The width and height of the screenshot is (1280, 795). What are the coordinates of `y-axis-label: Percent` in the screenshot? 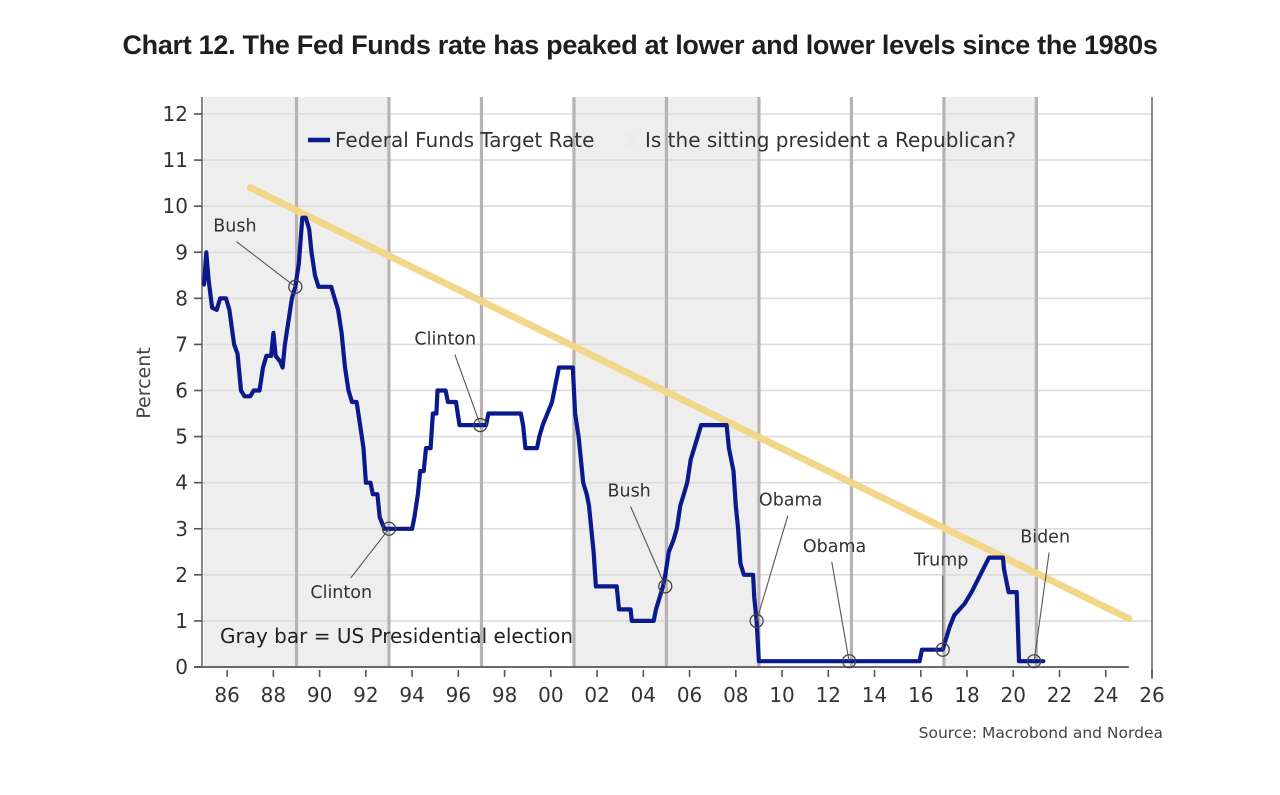 It's located at (144, 383).